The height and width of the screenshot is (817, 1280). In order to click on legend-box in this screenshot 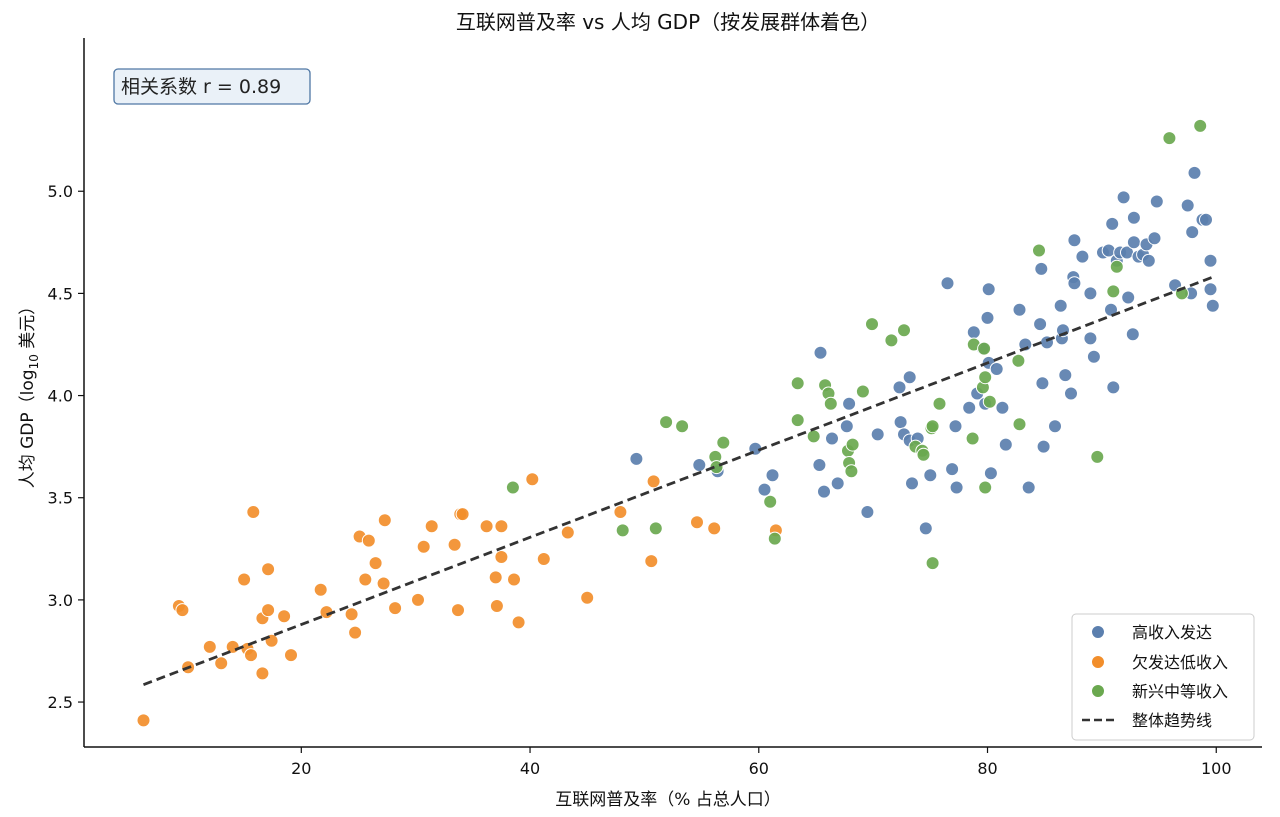, I will do `click(1163, 677)`.